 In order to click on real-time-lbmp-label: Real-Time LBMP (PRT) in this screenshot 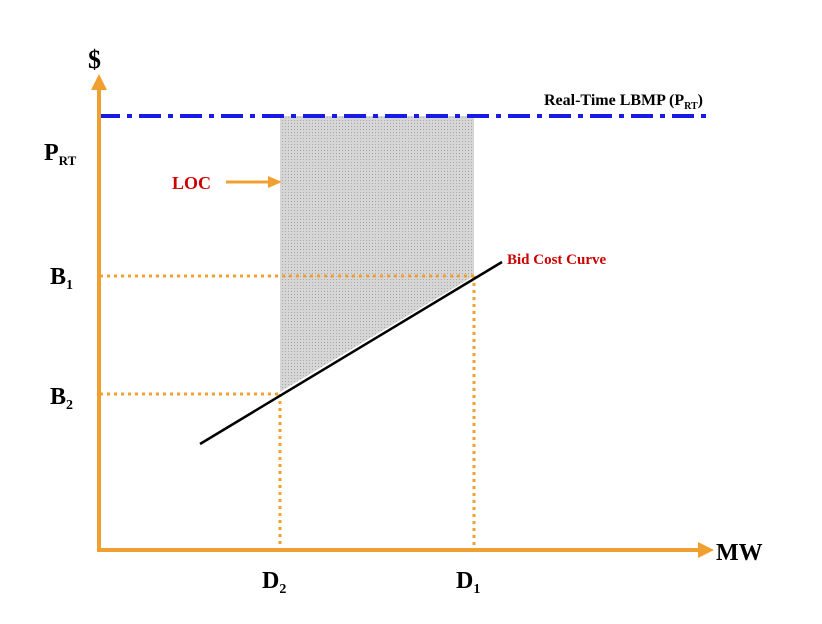, I will do `click(623, 102)`.